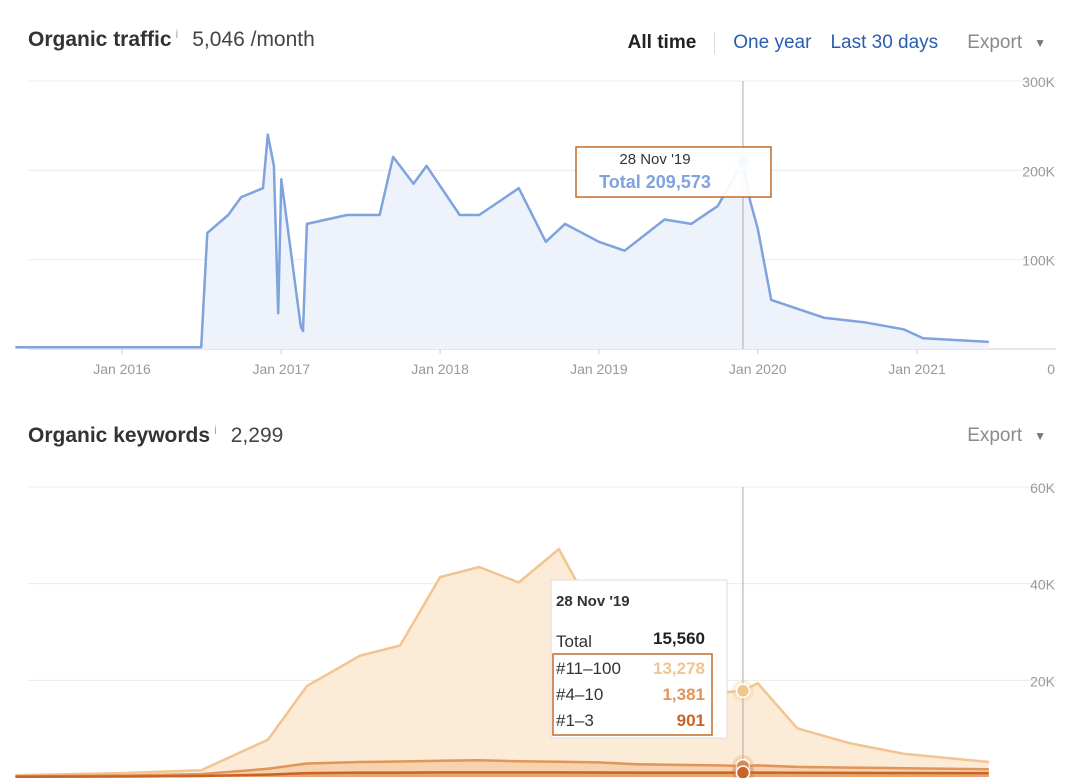  I want to click on traffic-controls: All time One year Last 30 days Export ▼, so click(837, 43).